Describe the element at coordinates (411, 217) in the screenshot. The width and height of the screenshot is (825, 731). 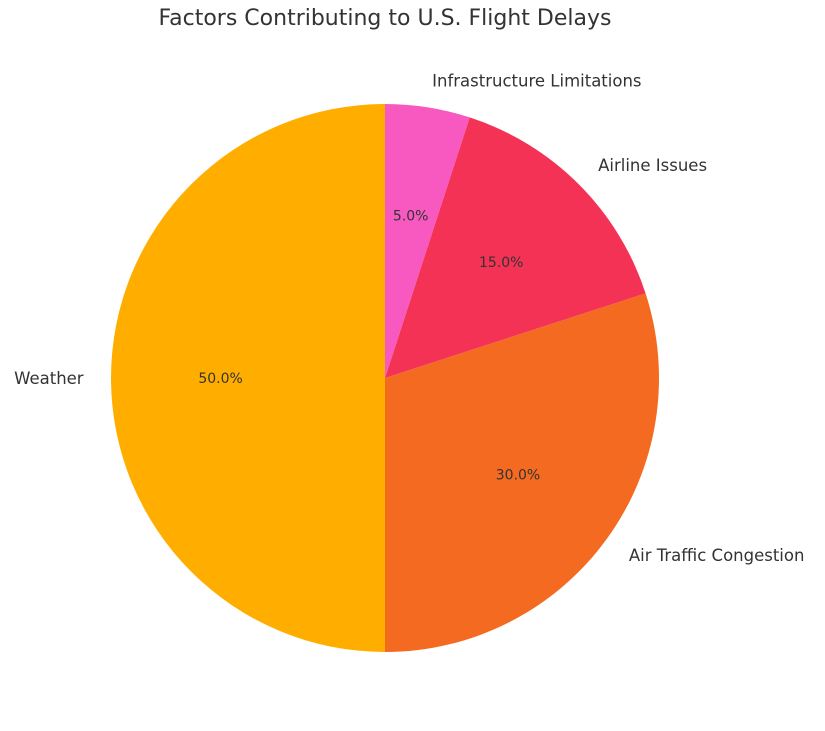
I see `slice-percent-label: 5.0%` at that location.